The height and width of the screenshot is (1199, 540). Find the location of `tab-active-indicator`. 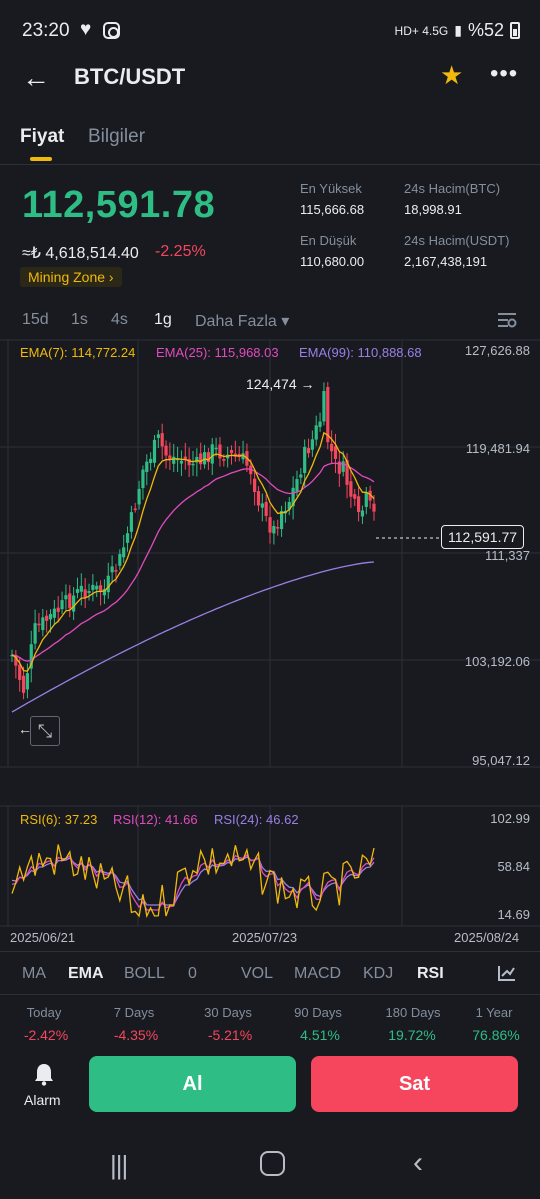

tab-active-indicator is located at coordinates (41, 159).